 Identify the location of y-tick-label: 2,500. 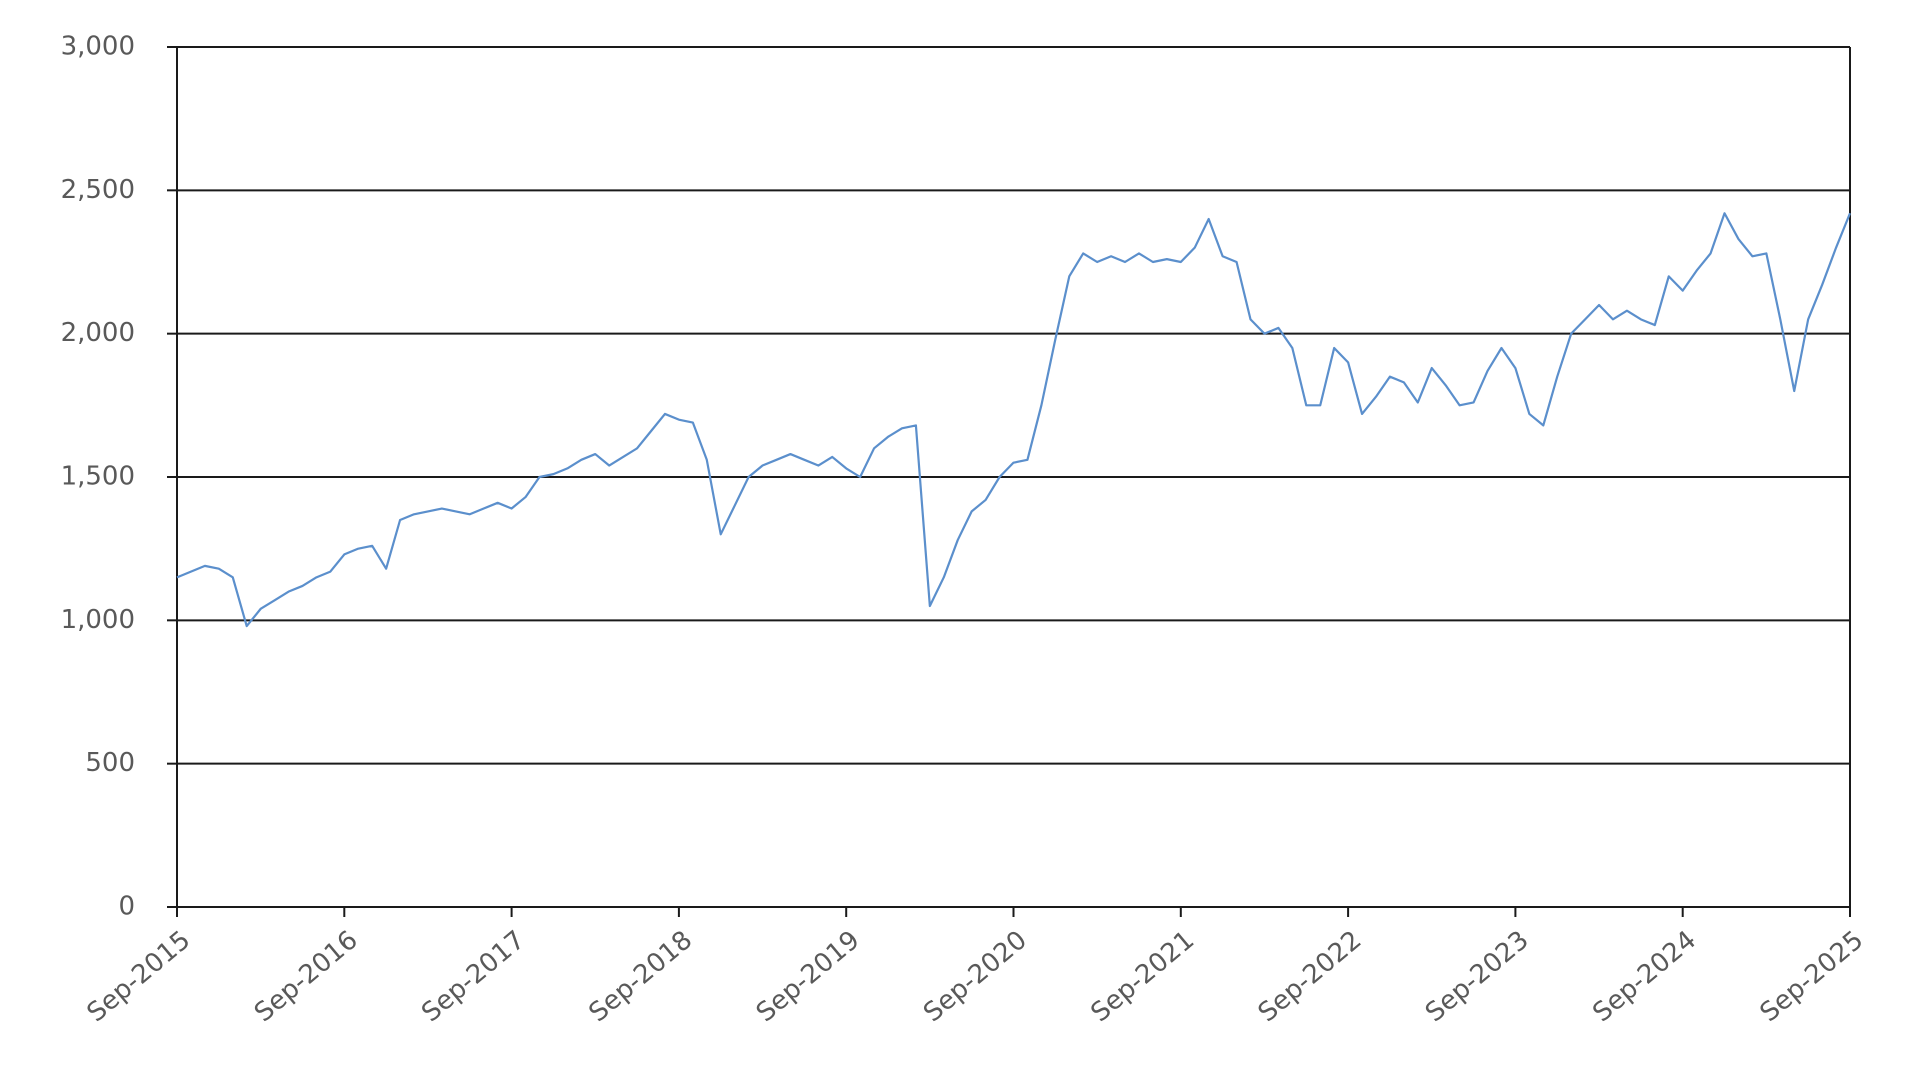
(98, 190).